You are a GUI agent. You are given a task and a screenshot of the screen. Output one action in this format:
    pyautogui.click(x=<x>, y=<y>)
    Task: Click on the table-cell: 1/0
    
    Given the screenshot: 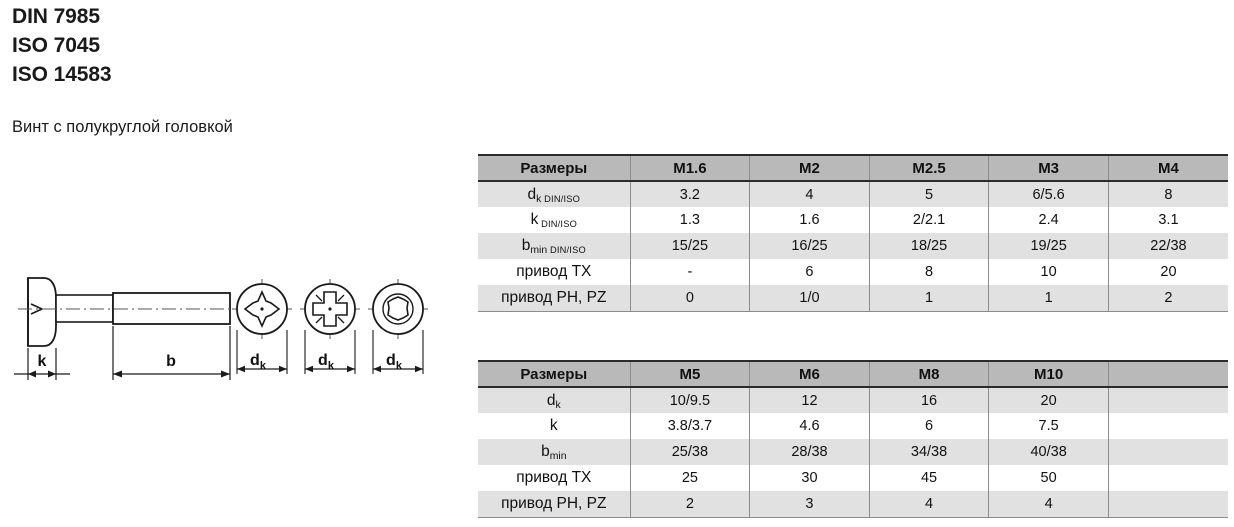 What is the action you would take?
    pyautogui.click(x=809, y=298)
    